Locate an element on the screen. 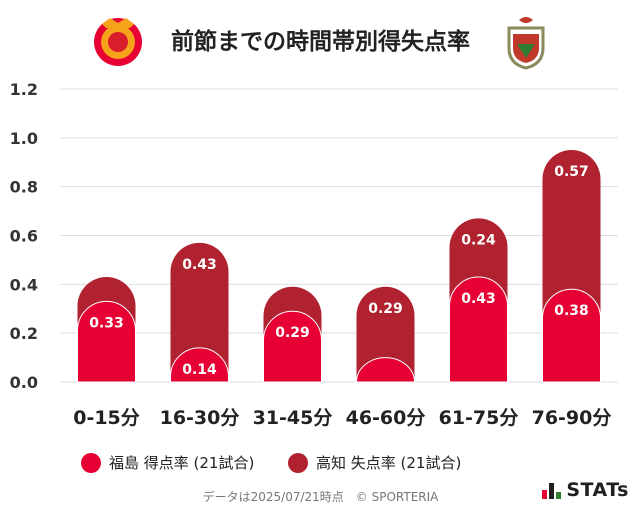  fukushima-crest-icon is located at coordinates (118, 42).